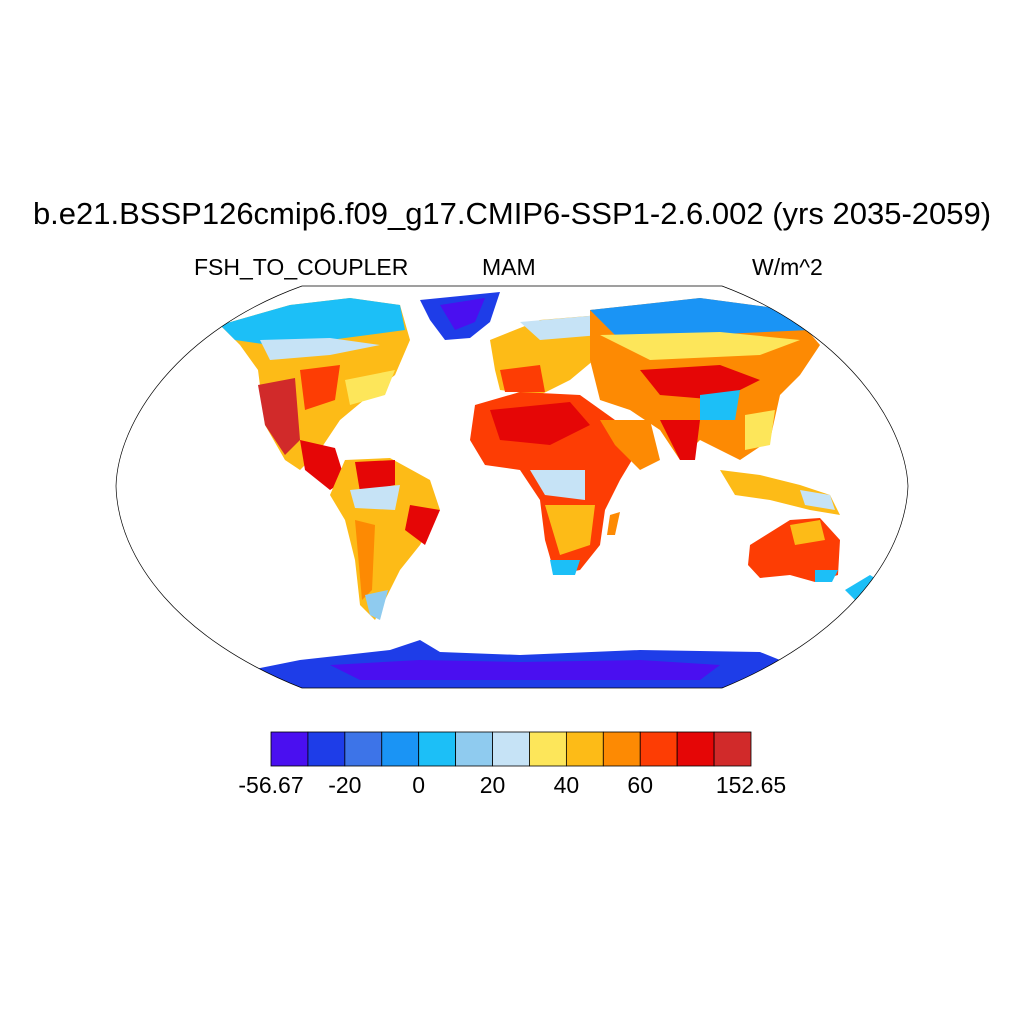 This screenshot has height=1024, width=1024. What do you see at coordinates (787, 267) in the screenshot?
I see `units-label: W/m^2` at bounding box center [787, 267].